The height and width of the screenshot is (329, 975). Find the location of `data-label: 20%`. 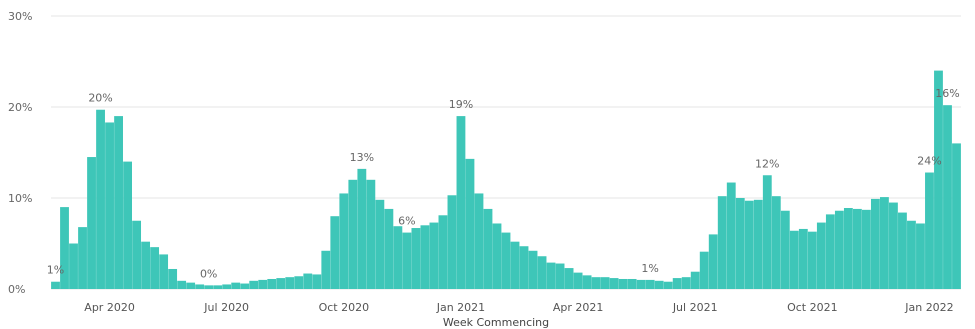

data-label: 20% is located at coordinates (100, 98).